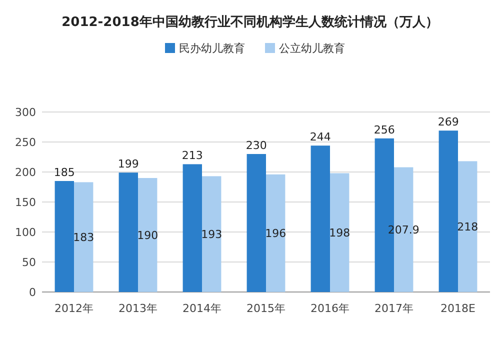  What do you see at coordinates (29, 262) in the screenshot?
I see `y-tick-label: 50` at bounding box center [29, 262].